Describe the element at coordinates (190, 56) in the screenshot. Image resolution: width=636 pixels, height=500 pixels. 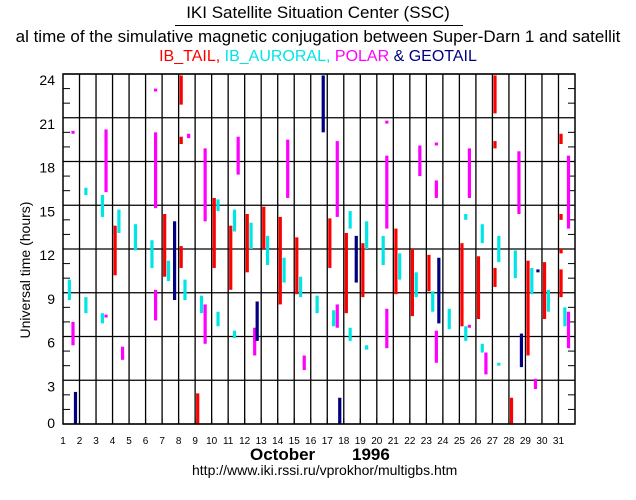
I see `legend-ib-tail: IB_TAIL,` at that location.